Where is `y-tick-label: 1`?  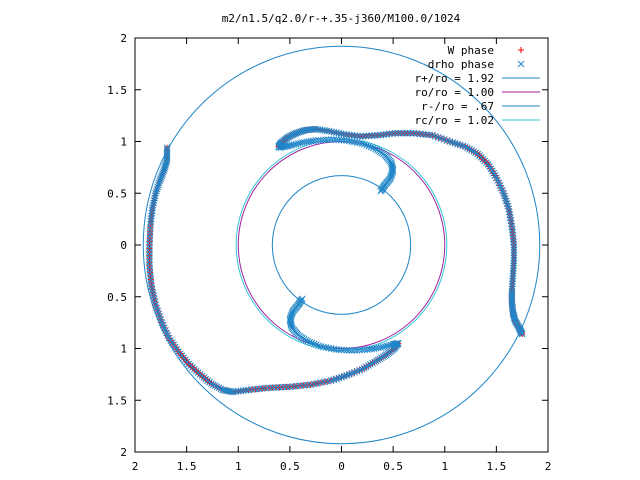 y-tick-label: 1 is located at coordinates (123, 142).